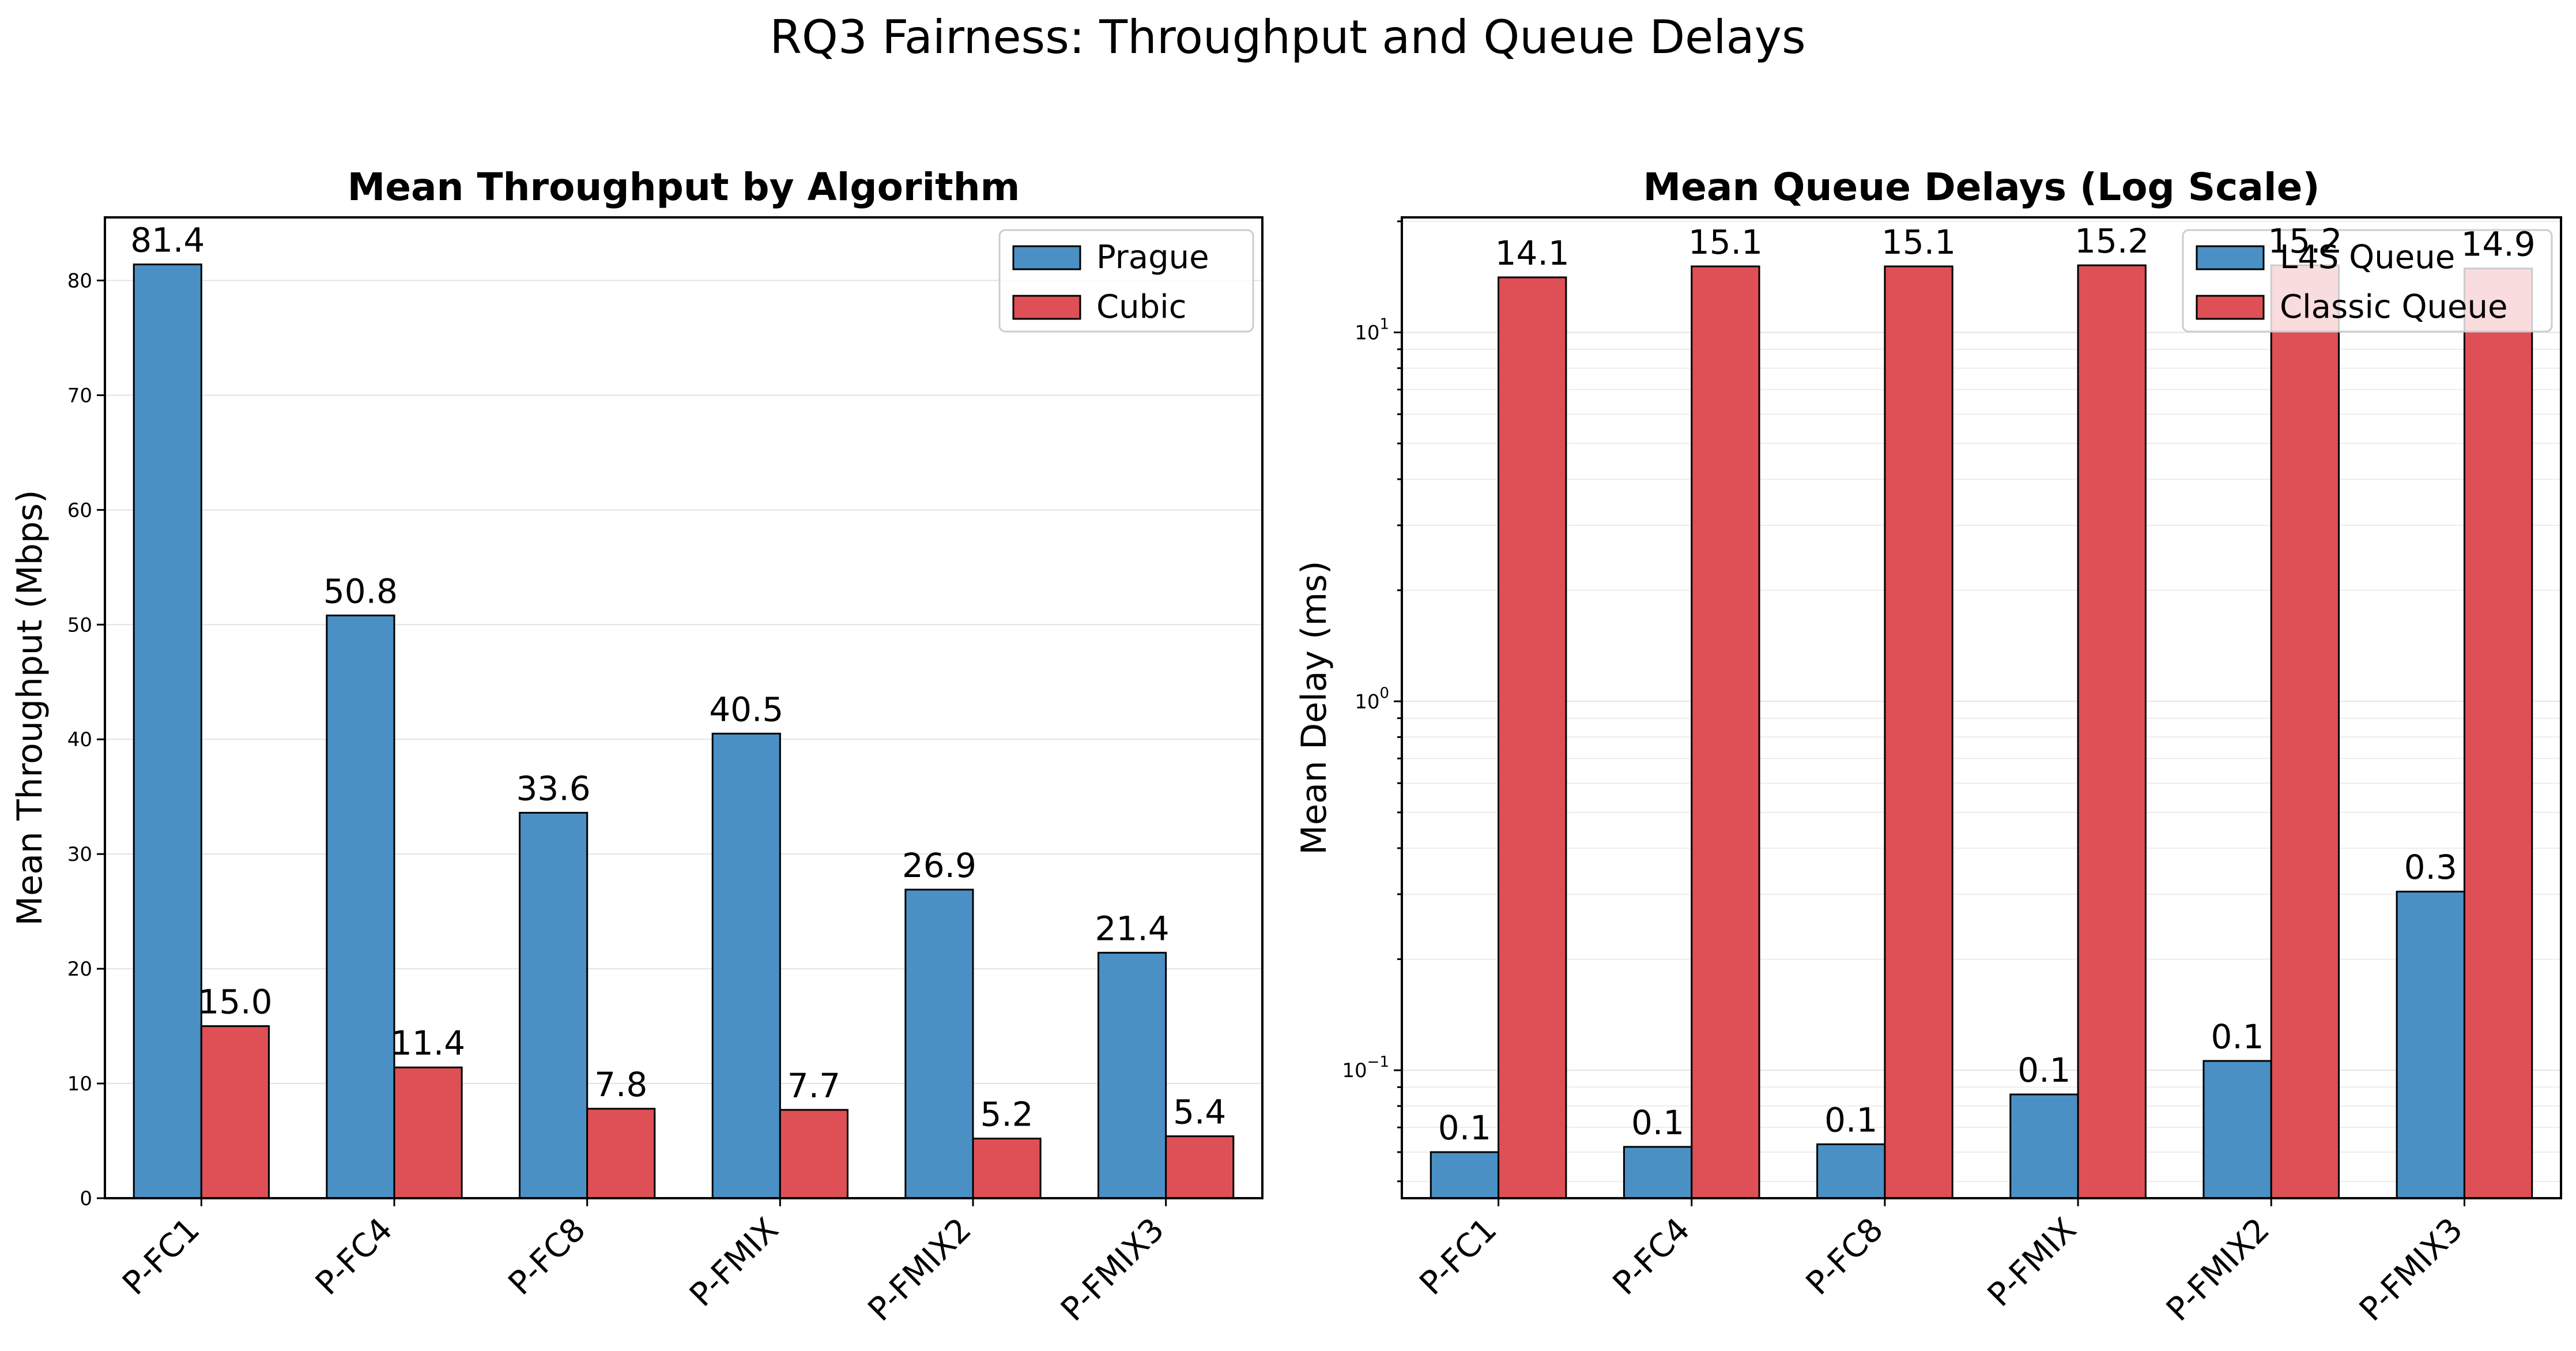 The width and height of the screenshot is (2576, 1351). What do you see at coordinates (1981, 187) in the screenshot?
I see `chart-title: Mean Queue Delays (Log Scale)` at bounding box center [1981, 187].